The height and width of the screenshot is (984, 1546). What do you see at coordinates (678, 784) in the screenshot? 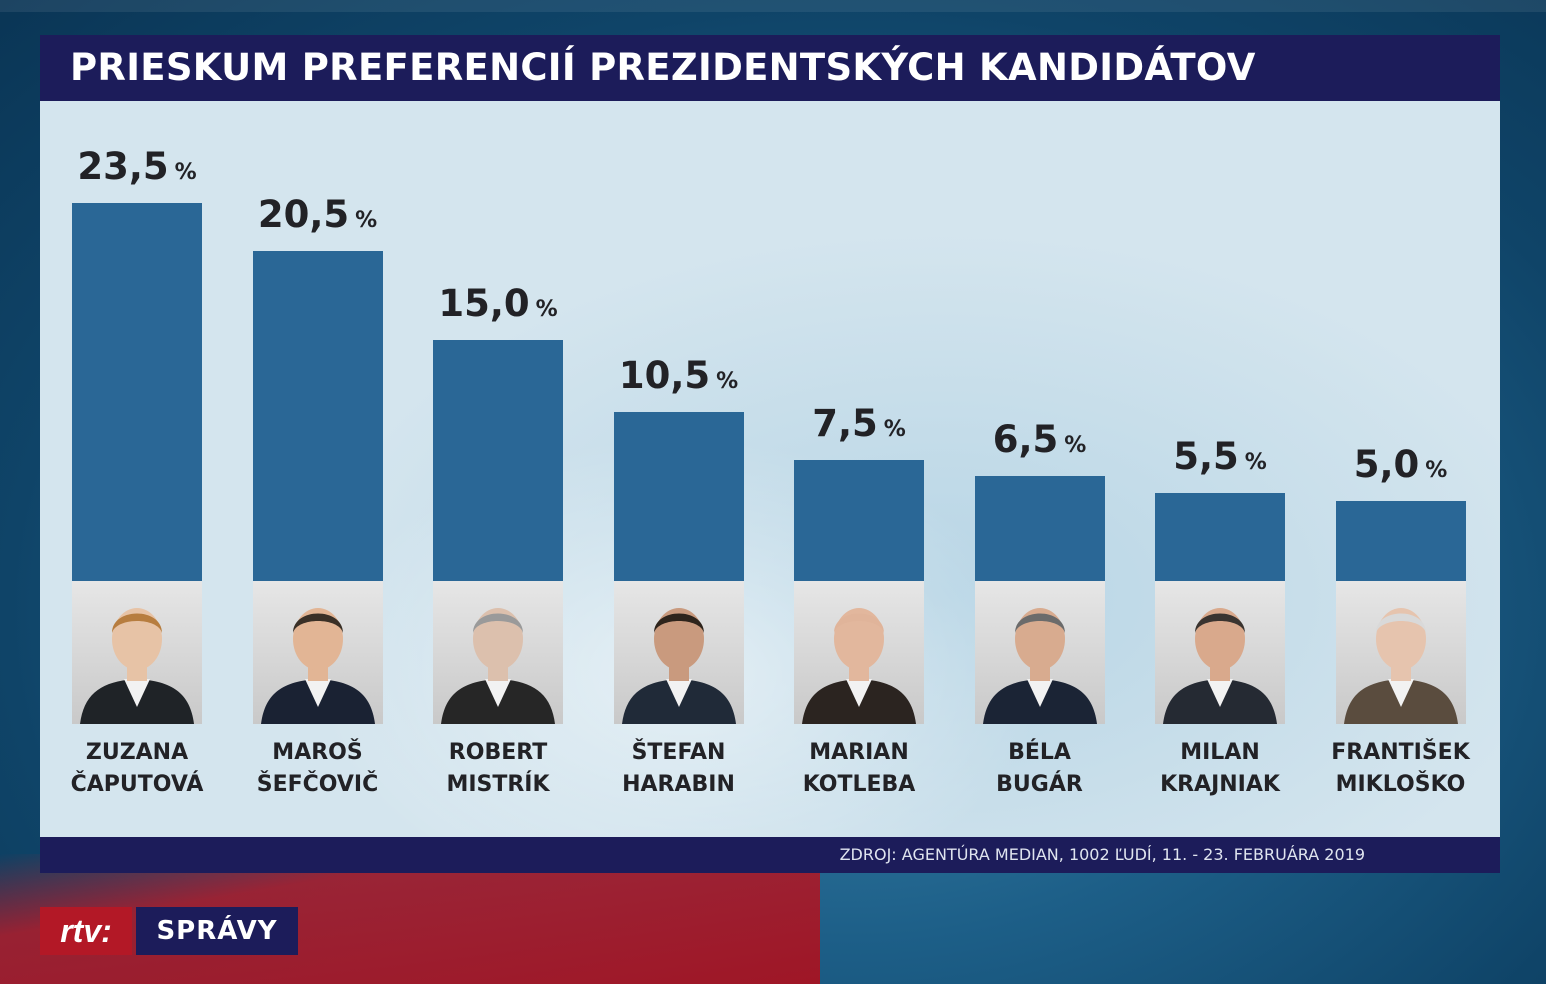
I see `last-name: HARABIN` at bounding box center [678, 784].